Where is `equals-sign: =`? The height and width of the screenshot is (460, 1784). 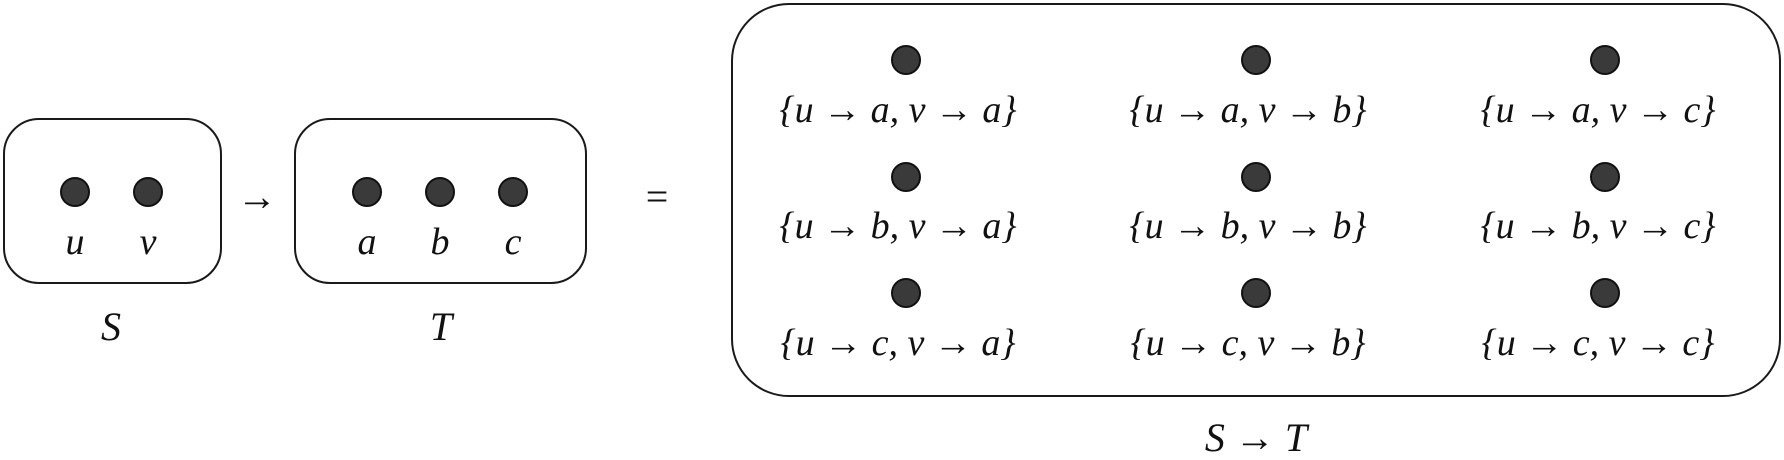 equals-sign: = is located at coordinates (657, 196).